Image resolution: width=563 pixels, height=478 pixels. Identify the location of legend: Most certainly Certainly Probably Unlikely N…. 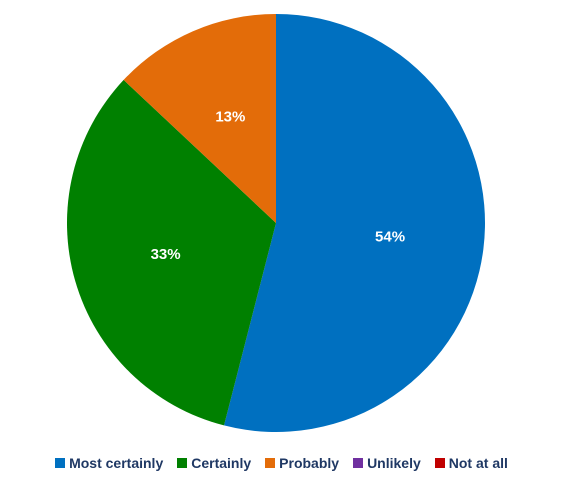
(281, 463).